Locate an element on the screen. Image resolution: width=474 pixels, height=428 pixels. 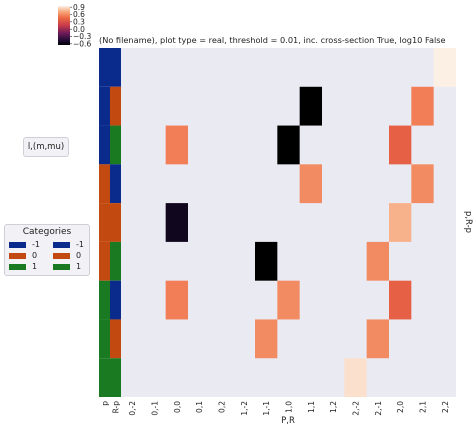
colorbar-tick-label: −0.6 is located at coordinates (82, 43).